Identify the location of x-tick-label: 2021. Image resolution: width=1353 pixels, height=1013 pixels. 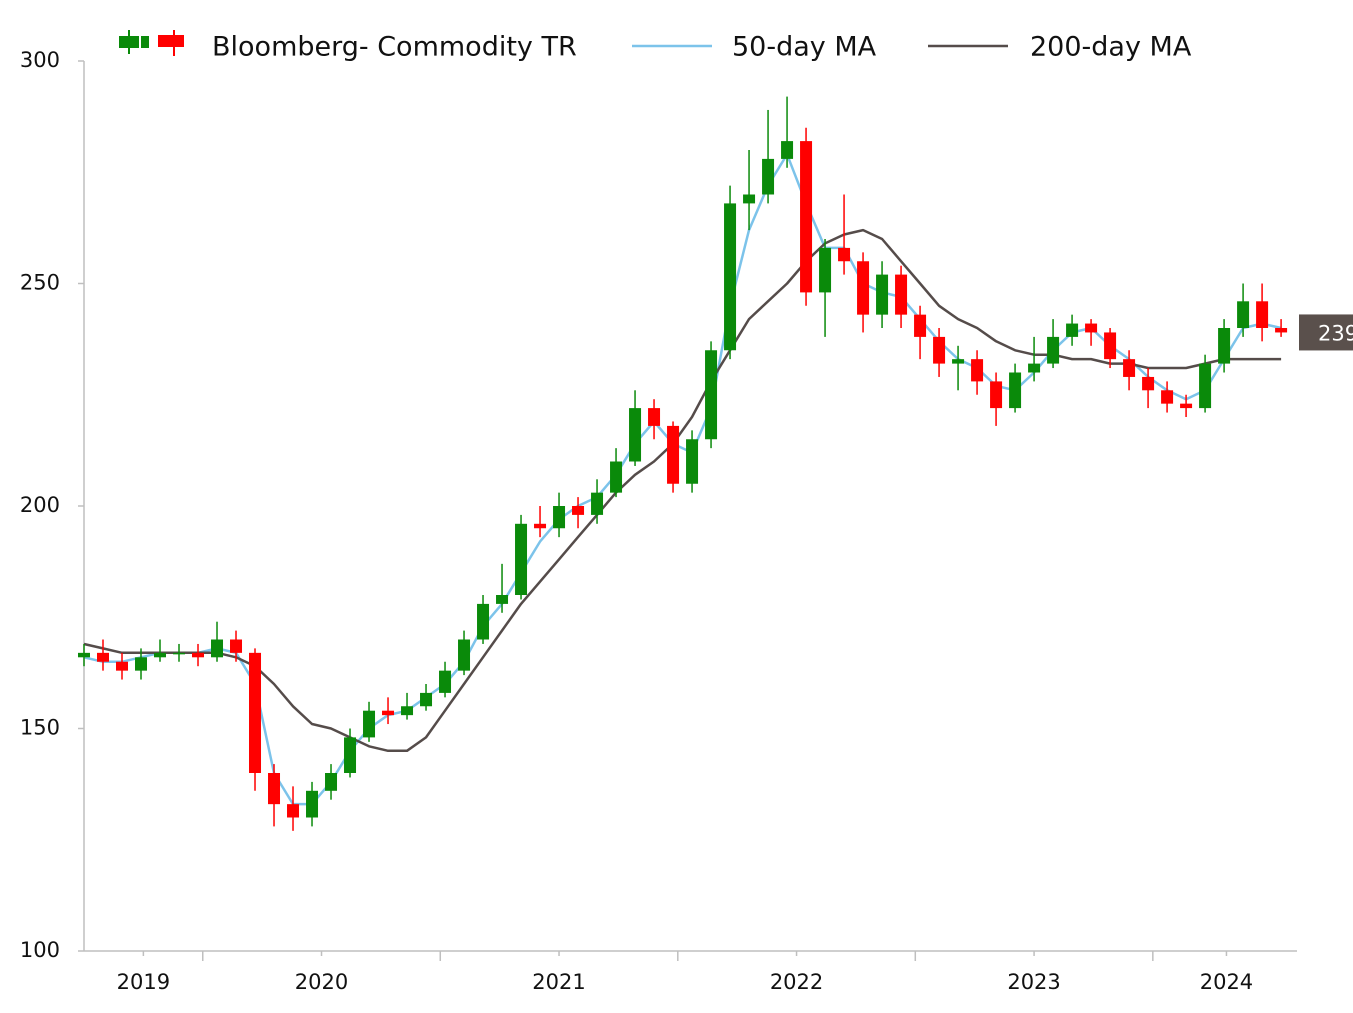
(558, 982).